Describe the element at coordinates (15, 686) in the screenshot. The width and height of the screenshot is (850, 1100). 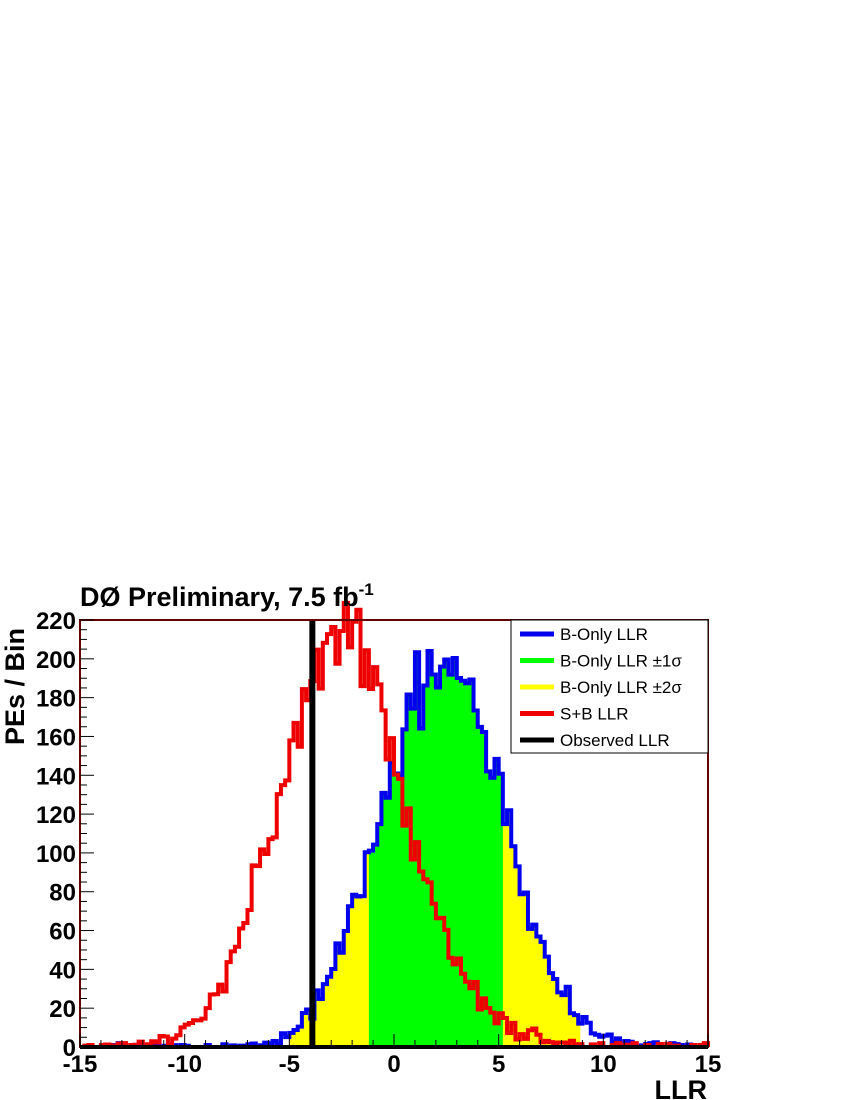
I see `y-axis-label: PEs / Bin` at that location.